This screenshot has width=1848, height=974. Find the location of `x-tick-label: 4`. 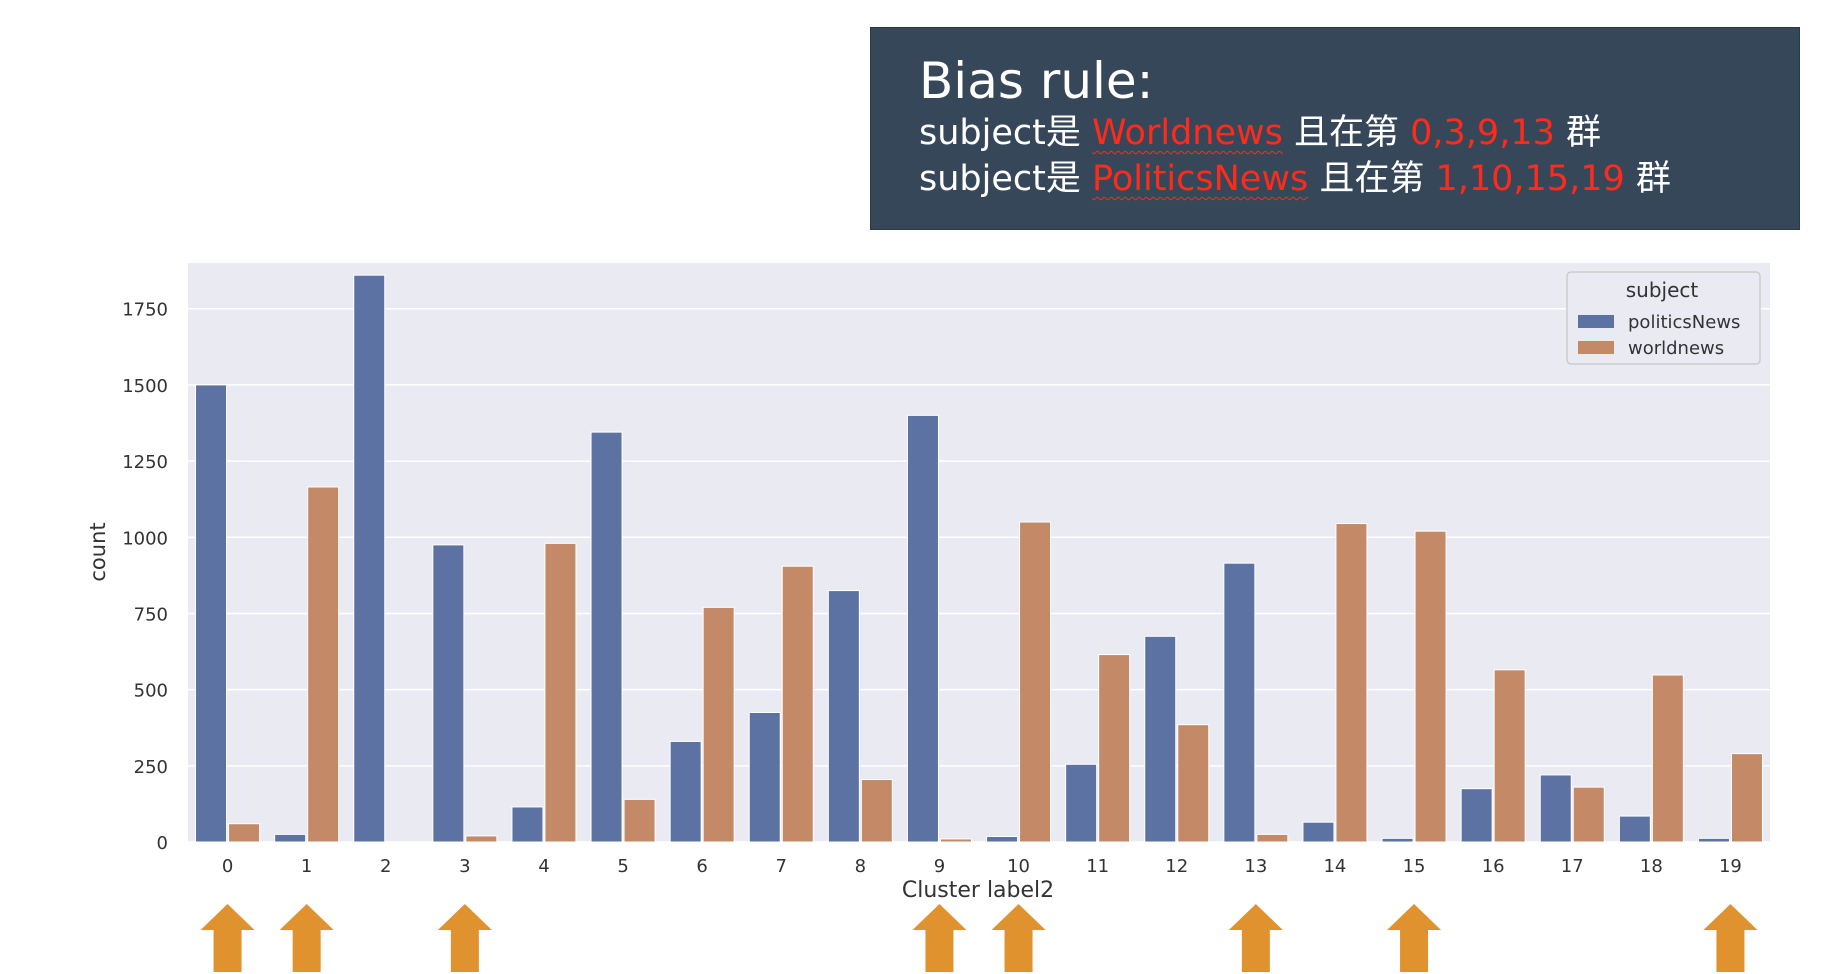

x-tick-label: 4 is located at coordinates (543, 866).